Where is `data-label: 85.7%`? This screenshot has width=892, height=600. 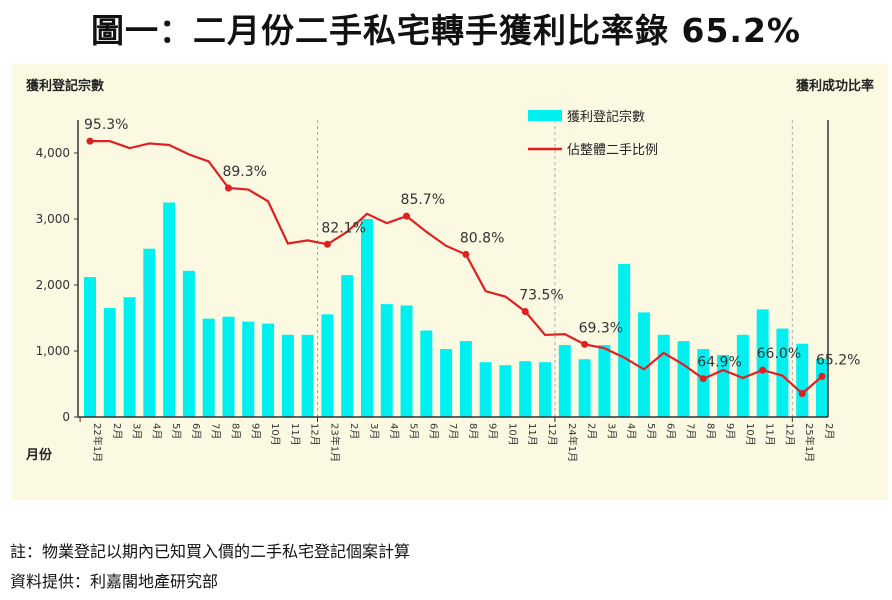 data-label: 85.7% is located at coordinates (423, 200).